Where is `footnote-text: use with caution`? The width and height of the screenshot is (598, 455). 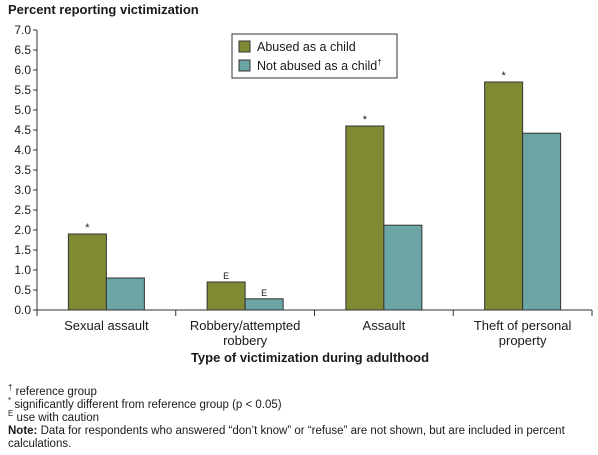
footnote-text: use with caution is located at coordinates (58, 418).